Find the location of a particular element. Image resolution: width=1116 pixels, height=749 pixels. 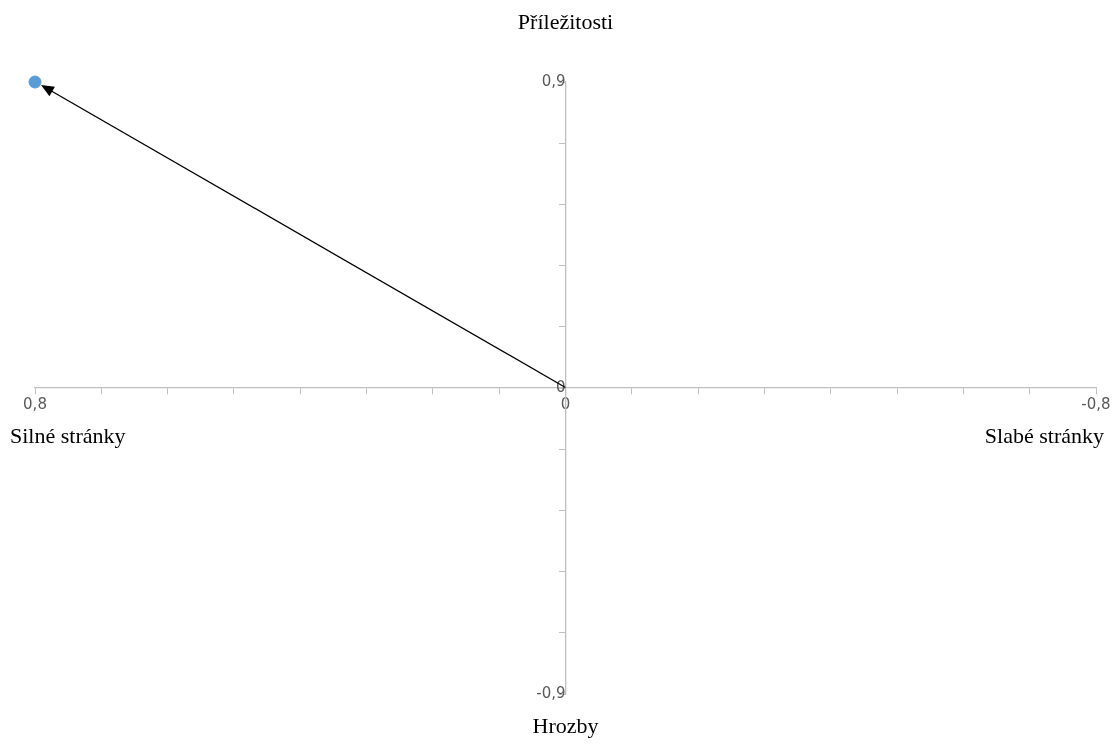

annotation: Slabé stránky is located at coordinates (1044, 435).